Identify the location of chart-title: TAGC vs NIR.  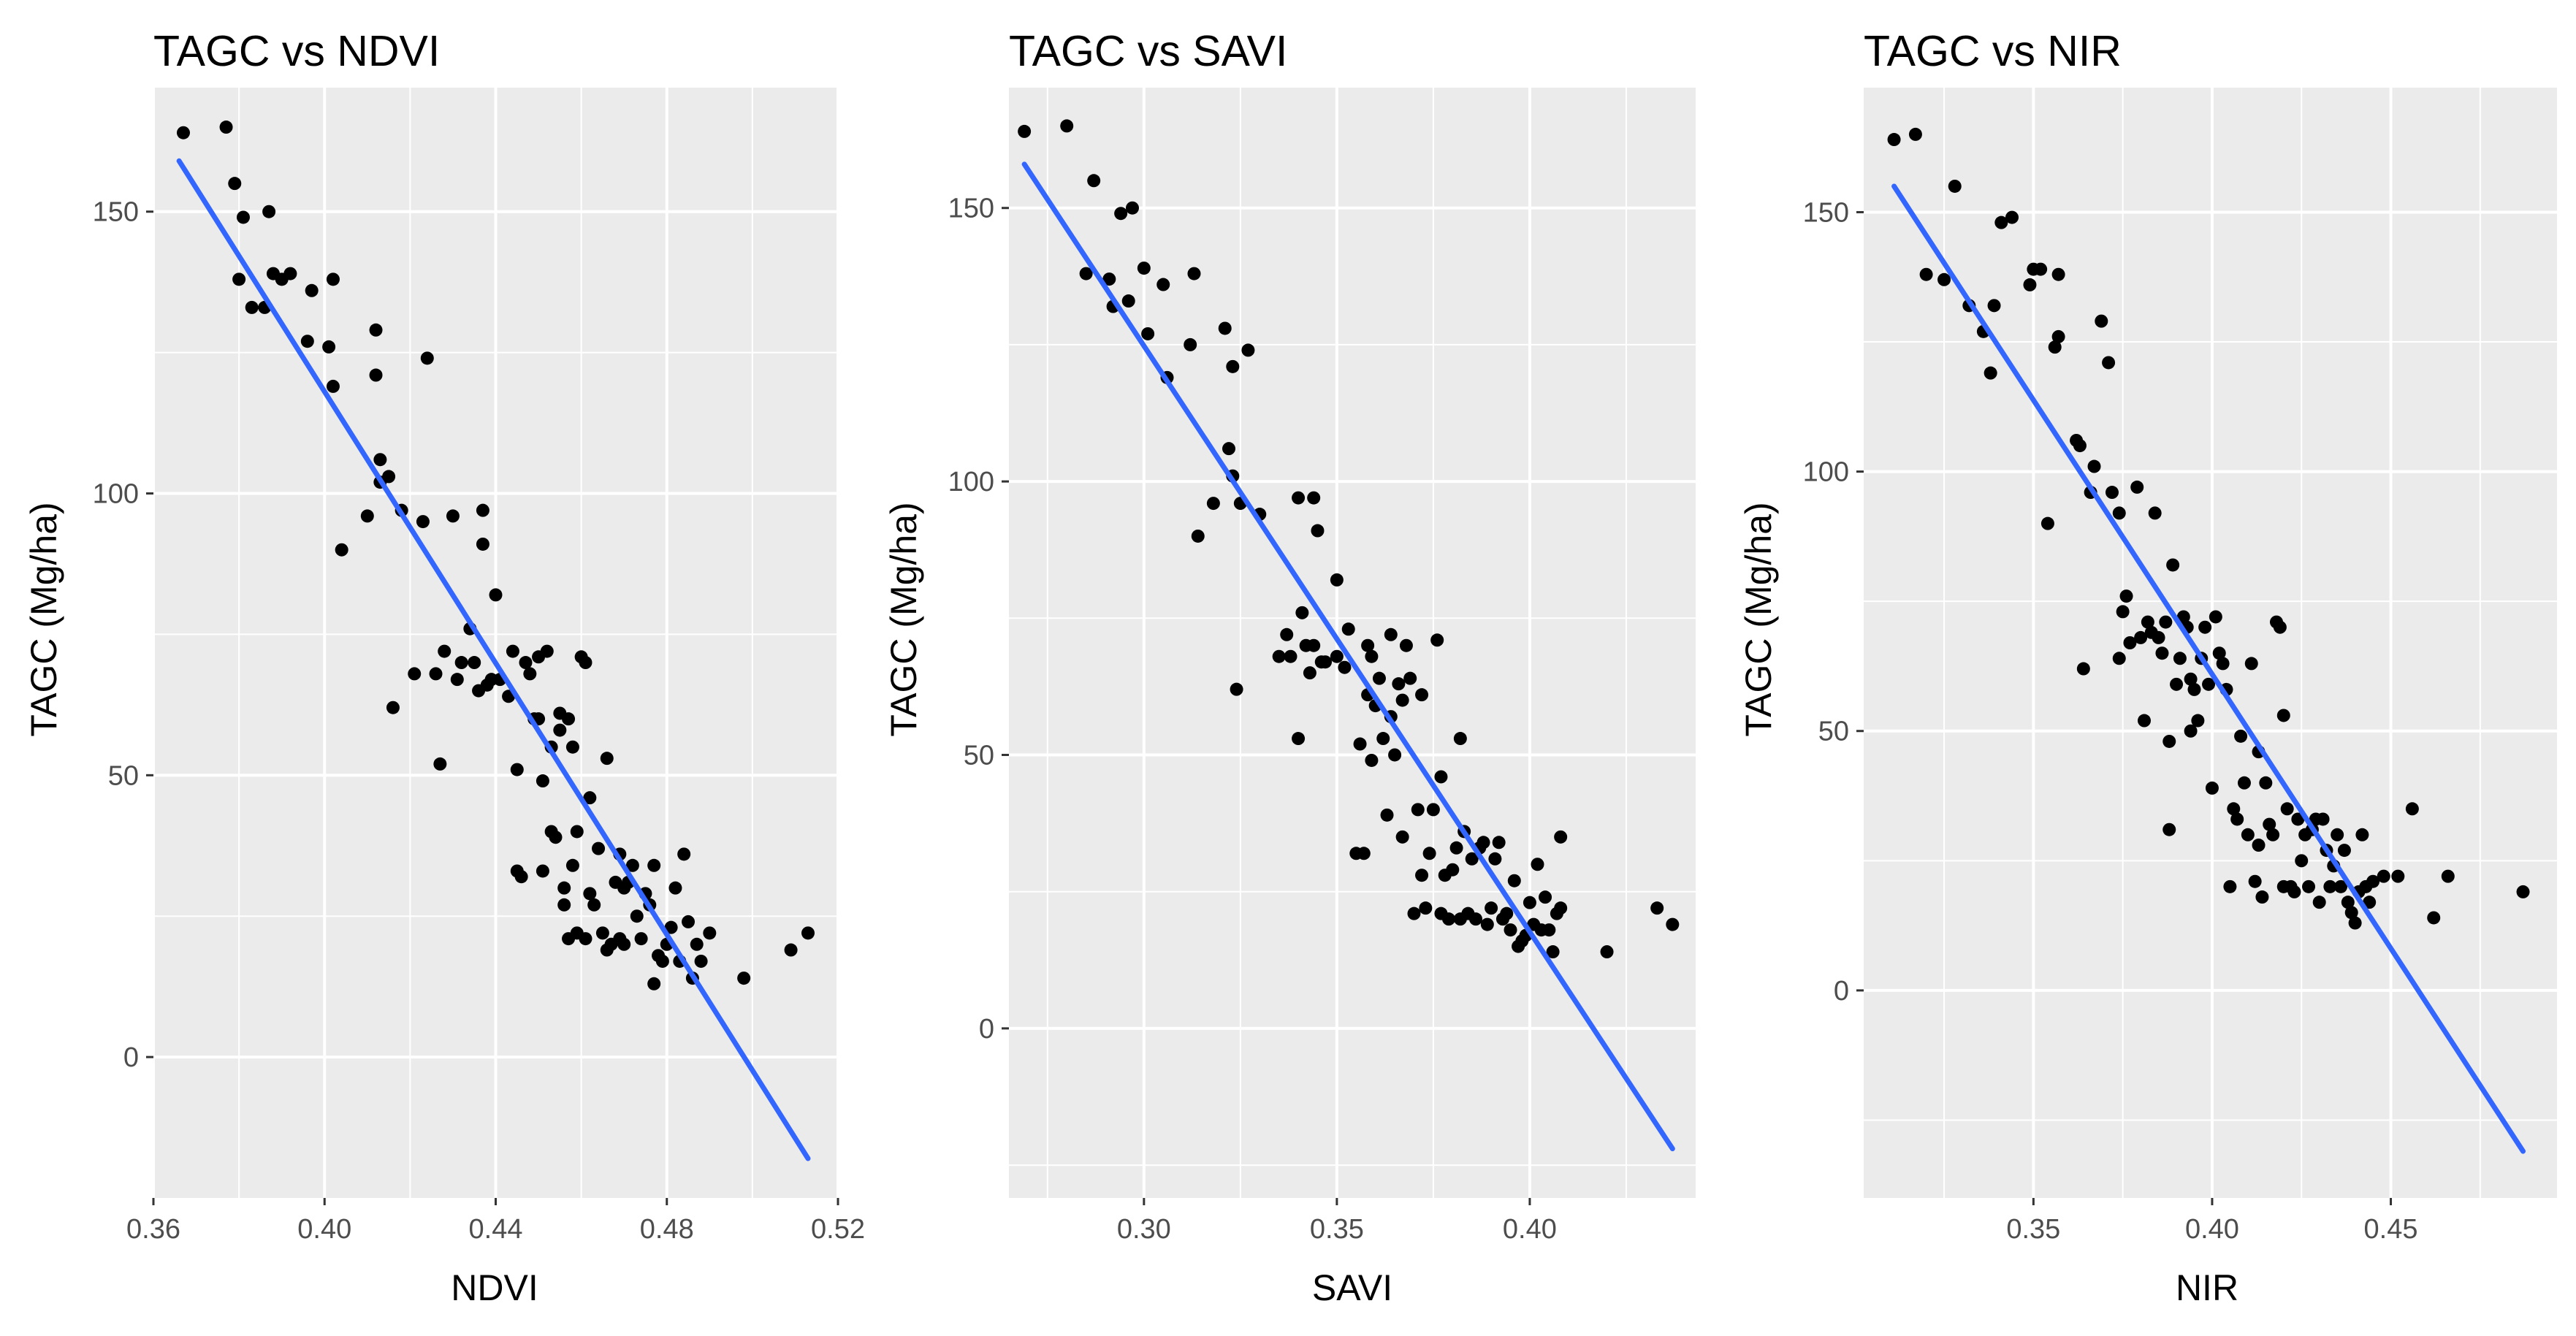
(1993, 51).